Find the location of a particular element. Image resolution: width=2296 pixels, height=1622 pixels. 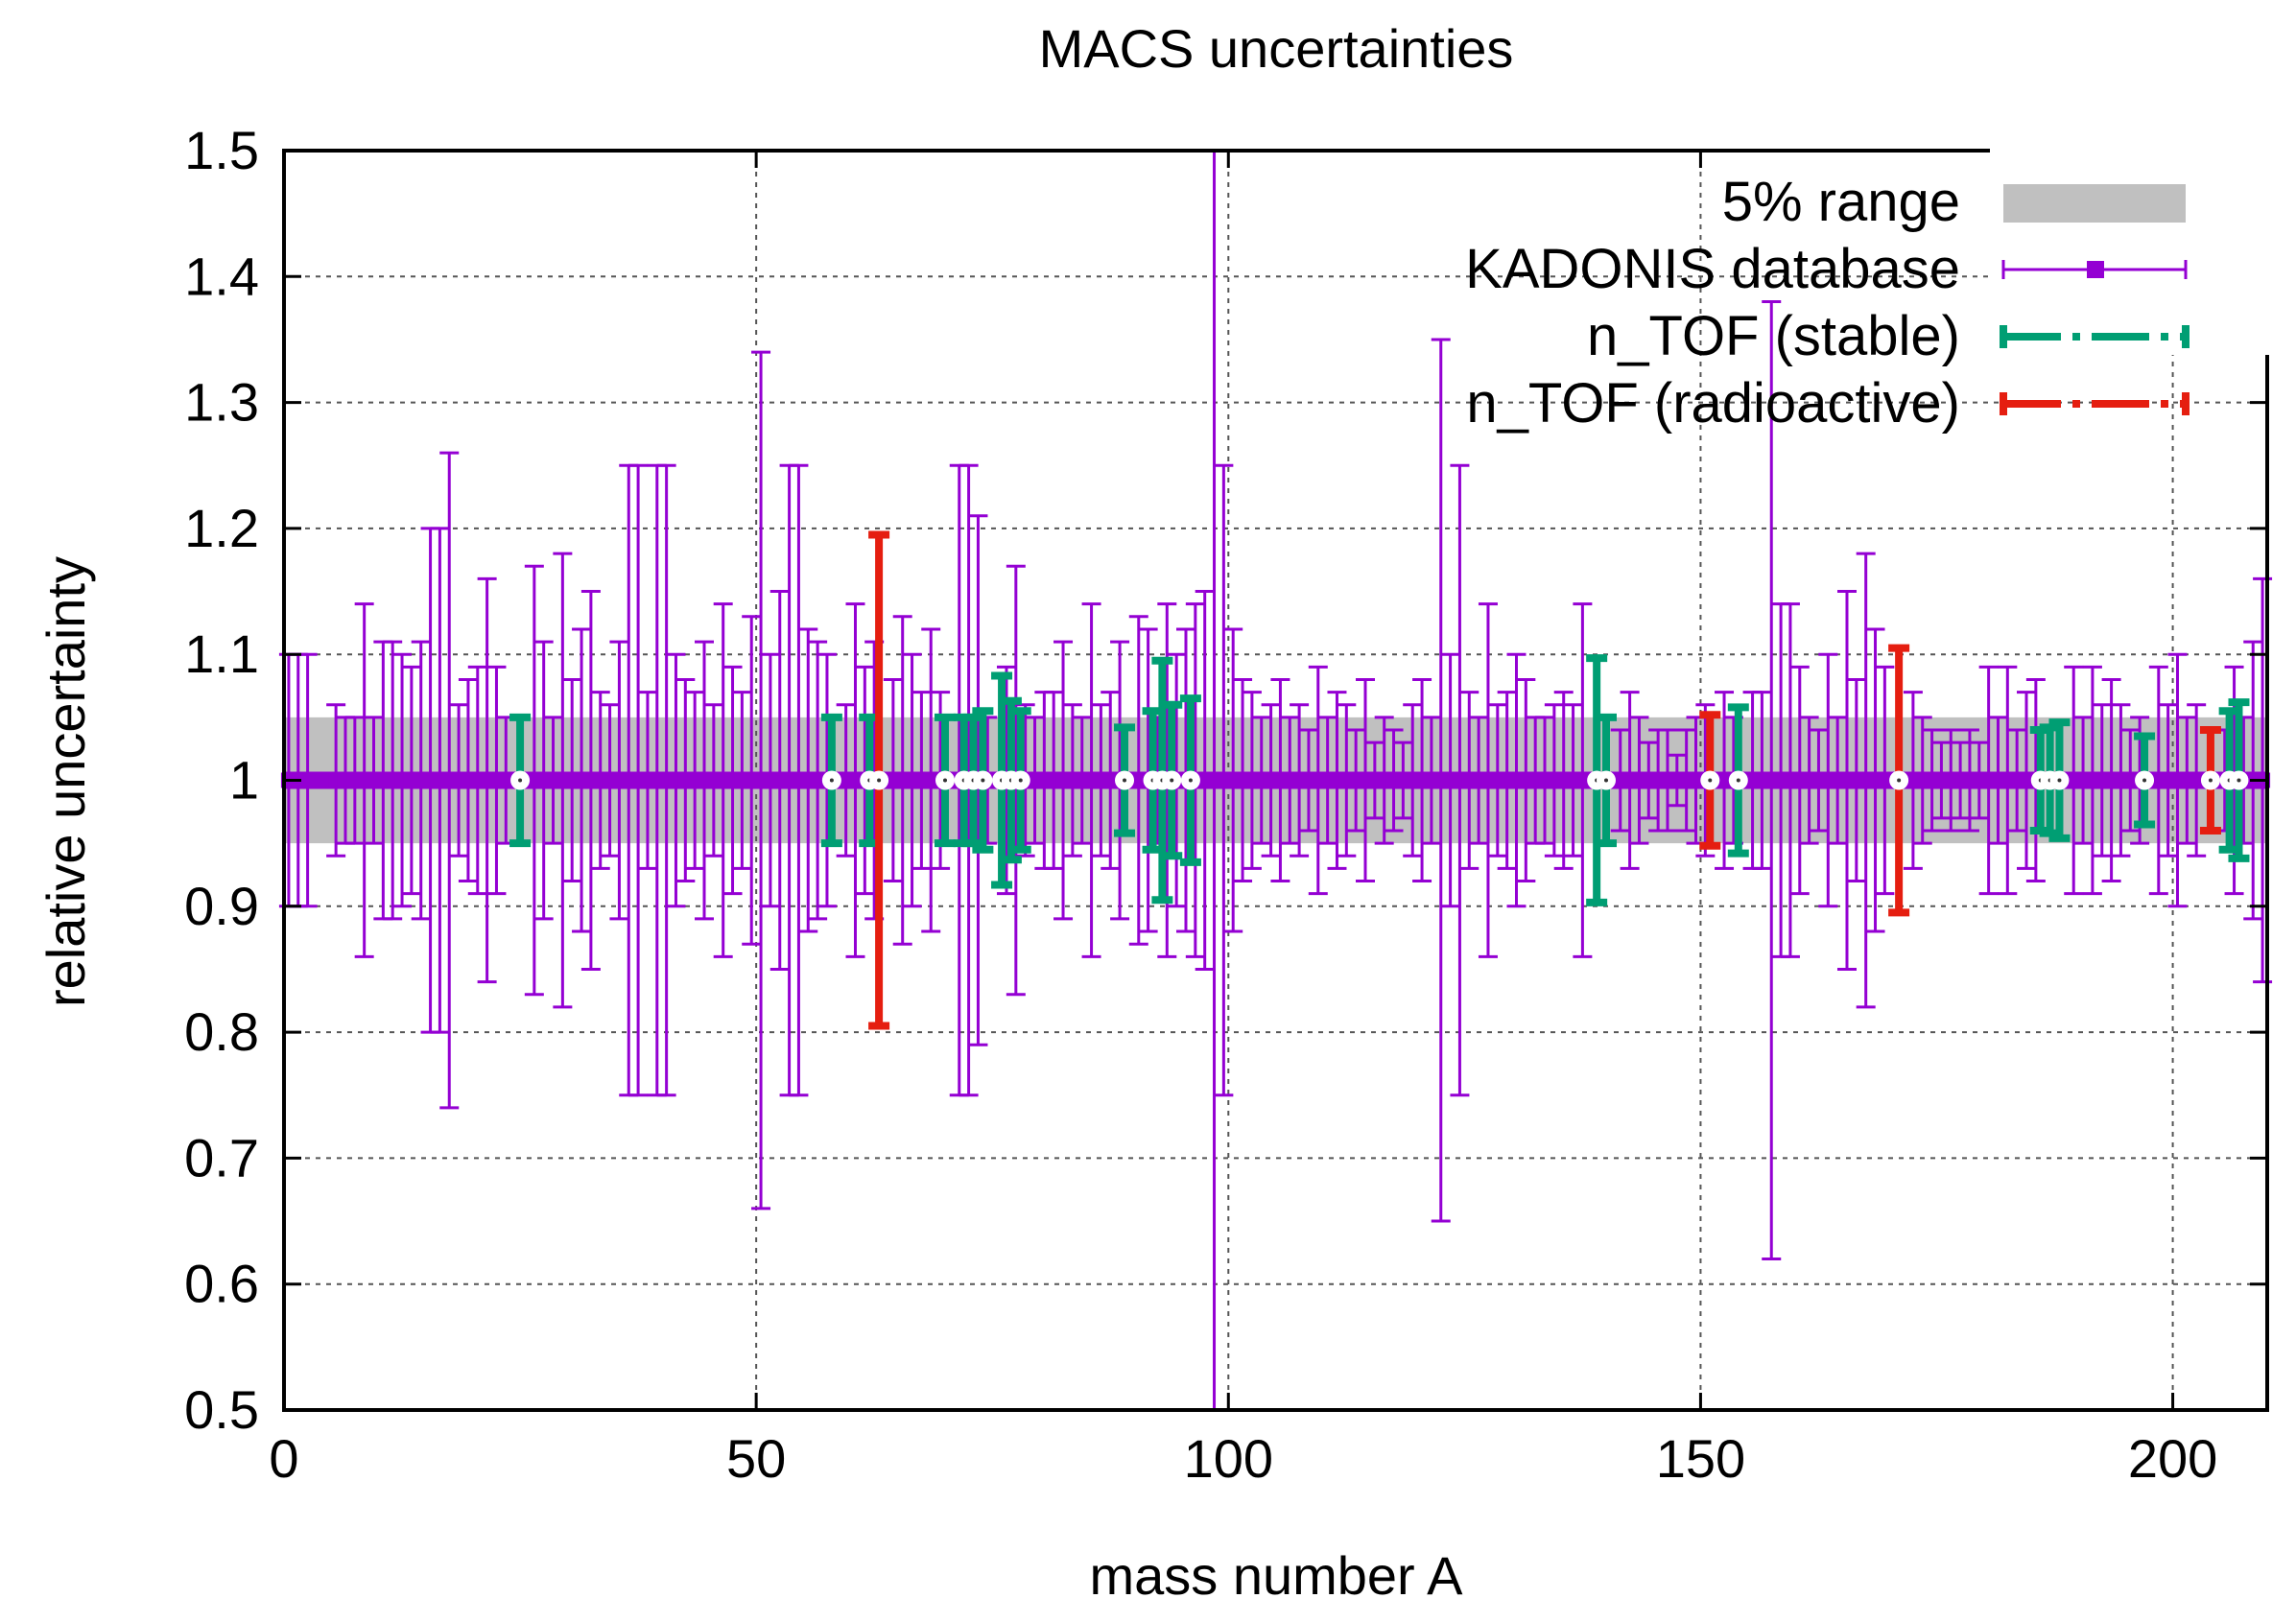

y-tick-label: 1.2 is located at coordinates (221, 528).